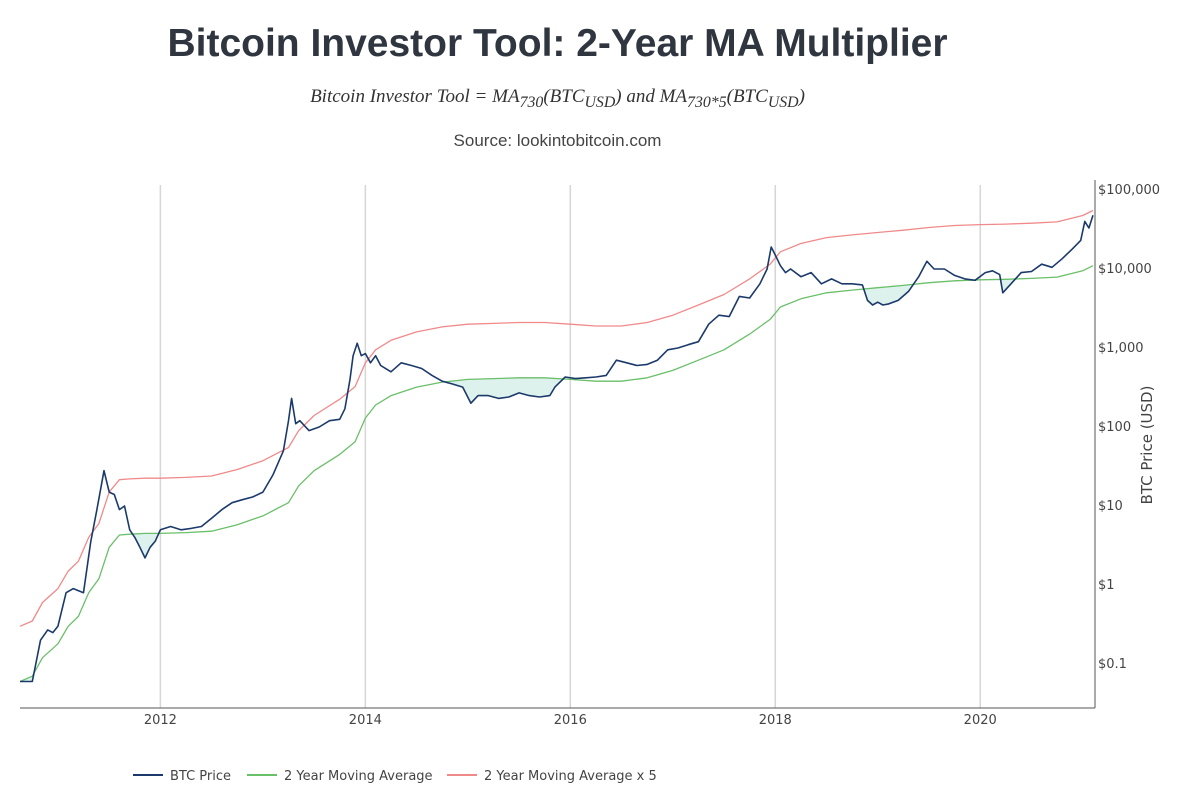  I want to click on x-tick-label: 2020, so click(980, 720).